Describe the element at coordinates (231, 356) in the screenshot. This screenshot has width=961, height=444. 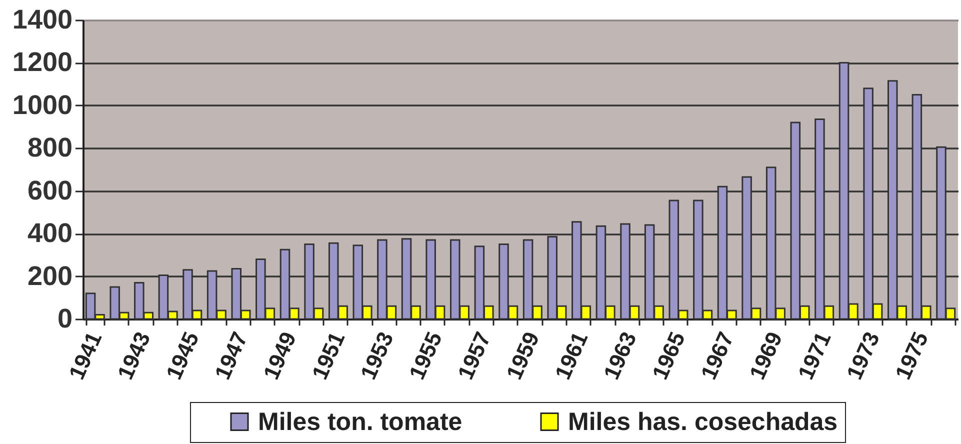
I see `x-tick-label: 1947` at that location.